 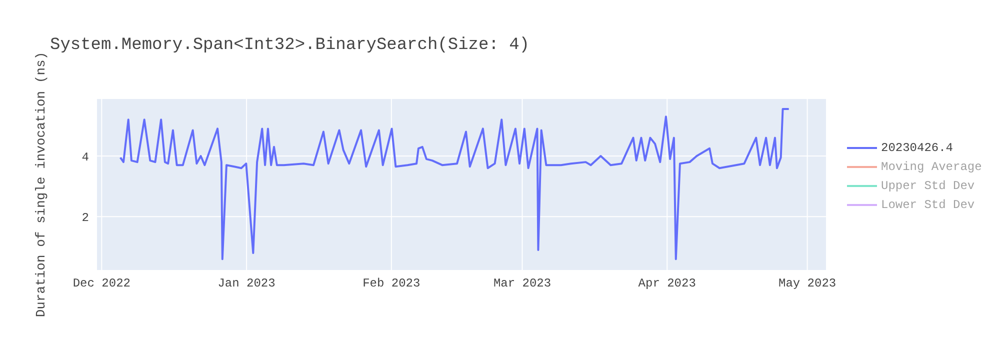 I want to click on x-tick-label: Dec 2022, so click(x=101, y=283).